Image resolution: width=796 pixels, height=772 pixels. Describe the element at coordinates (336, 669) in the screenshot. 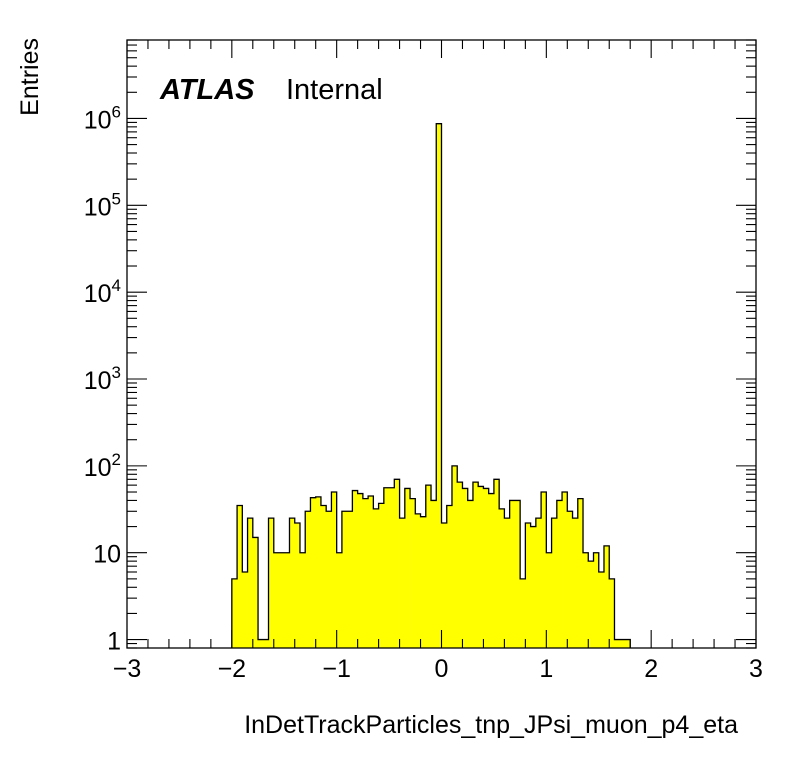

I see `x-tick-label: −1` at that location.